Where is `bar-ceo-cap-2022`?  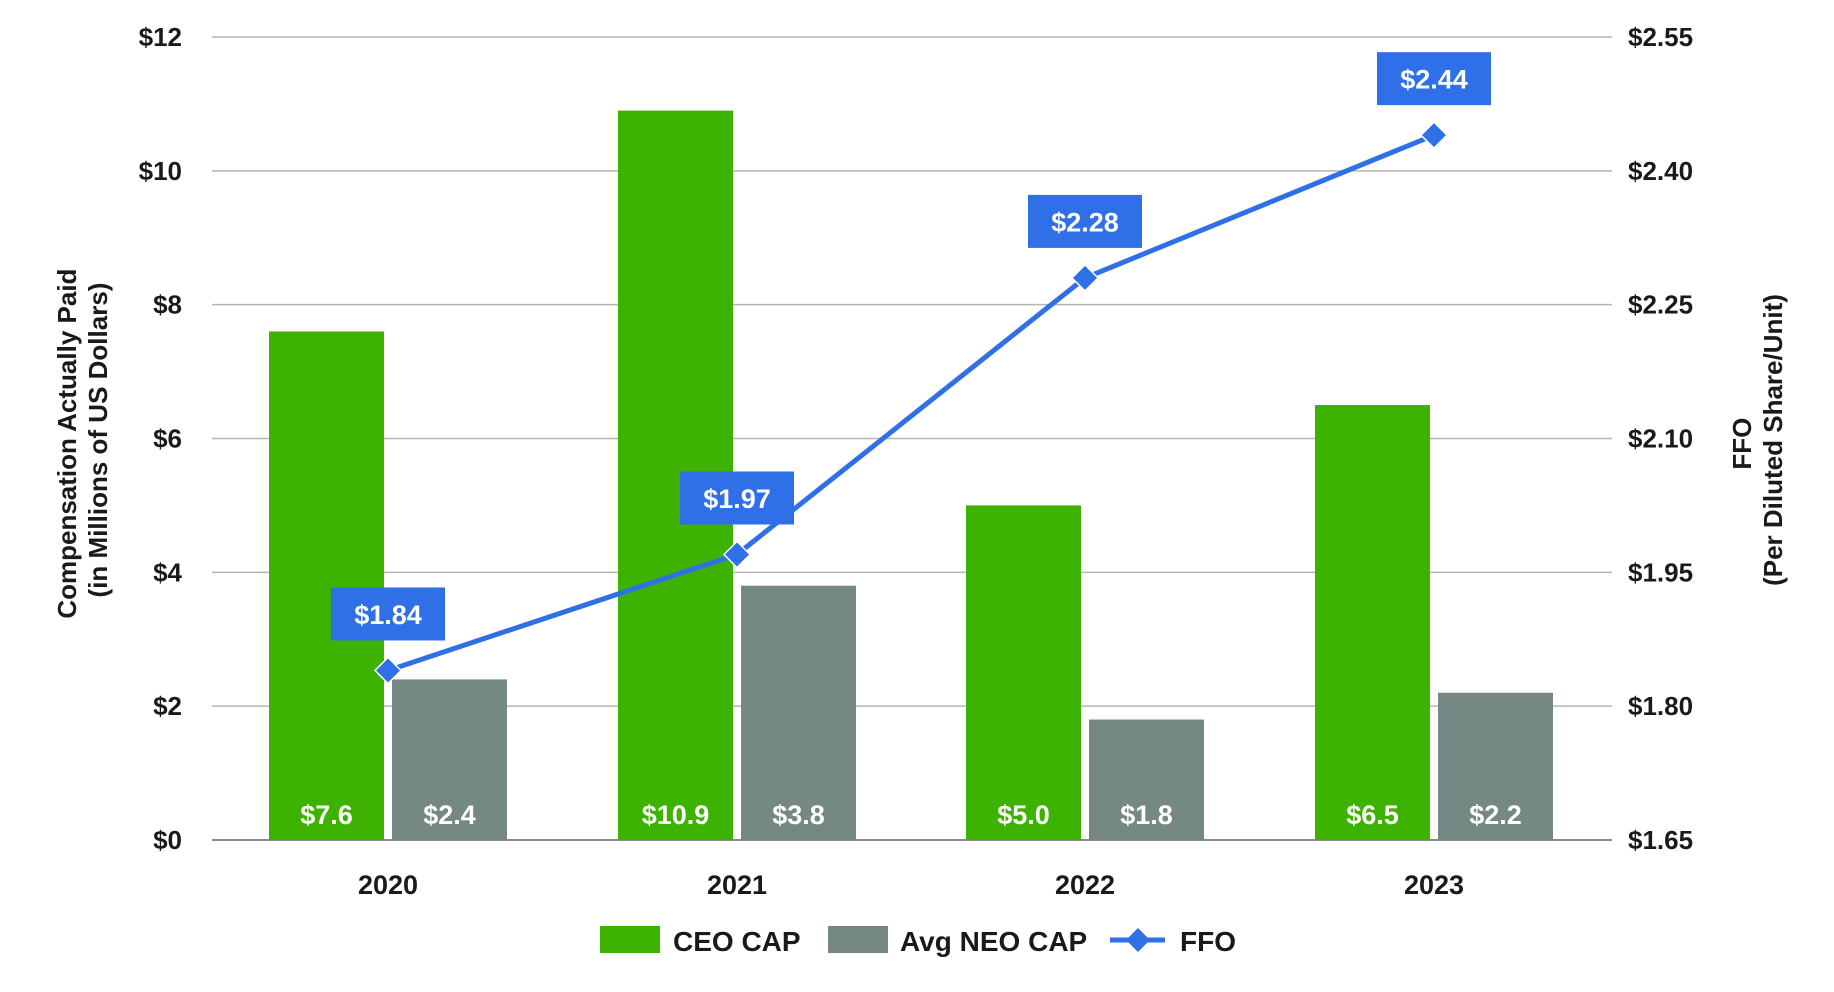
bar-ceo-cap-2022 is located at coordinates (1023, 672).